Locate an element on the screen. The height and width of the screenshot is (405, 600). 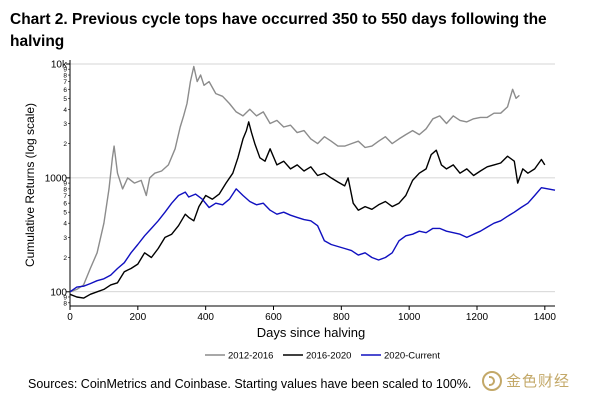
legend: 2012-2016 2016-2020 2020-Current is located at coordinates (322, 356).